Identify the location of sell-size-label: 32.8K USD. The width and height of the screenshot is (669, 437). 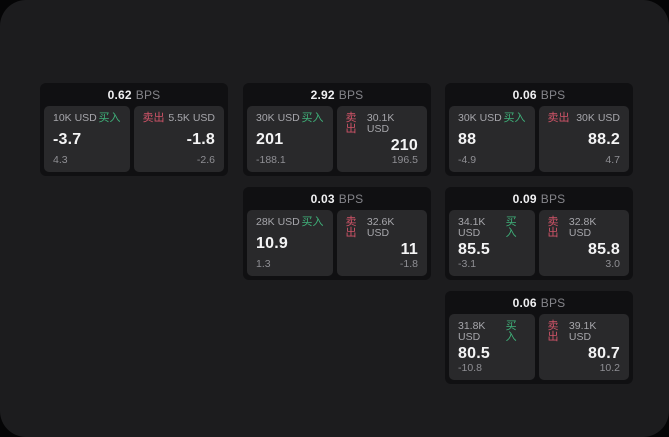
(582, 227).